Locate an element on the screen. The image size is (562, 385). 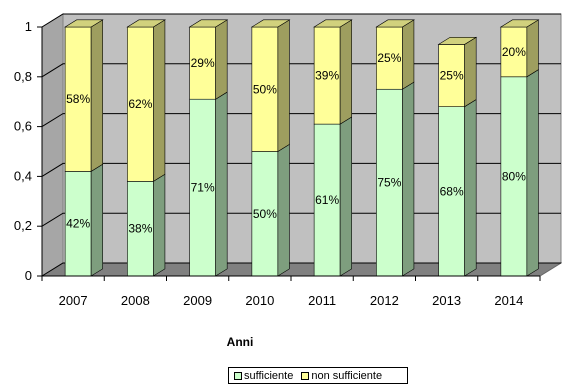
x-tick-label: 2012 is located at coordinates (384, 300).